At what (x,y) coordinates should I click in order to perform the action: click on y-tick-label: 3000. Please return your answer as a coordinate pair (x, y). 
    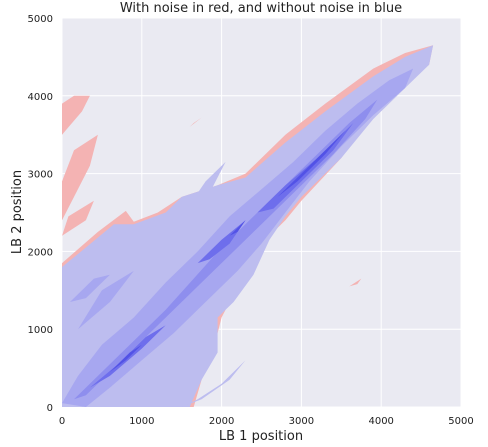
    Looking at the image, I should click on (40, 175).